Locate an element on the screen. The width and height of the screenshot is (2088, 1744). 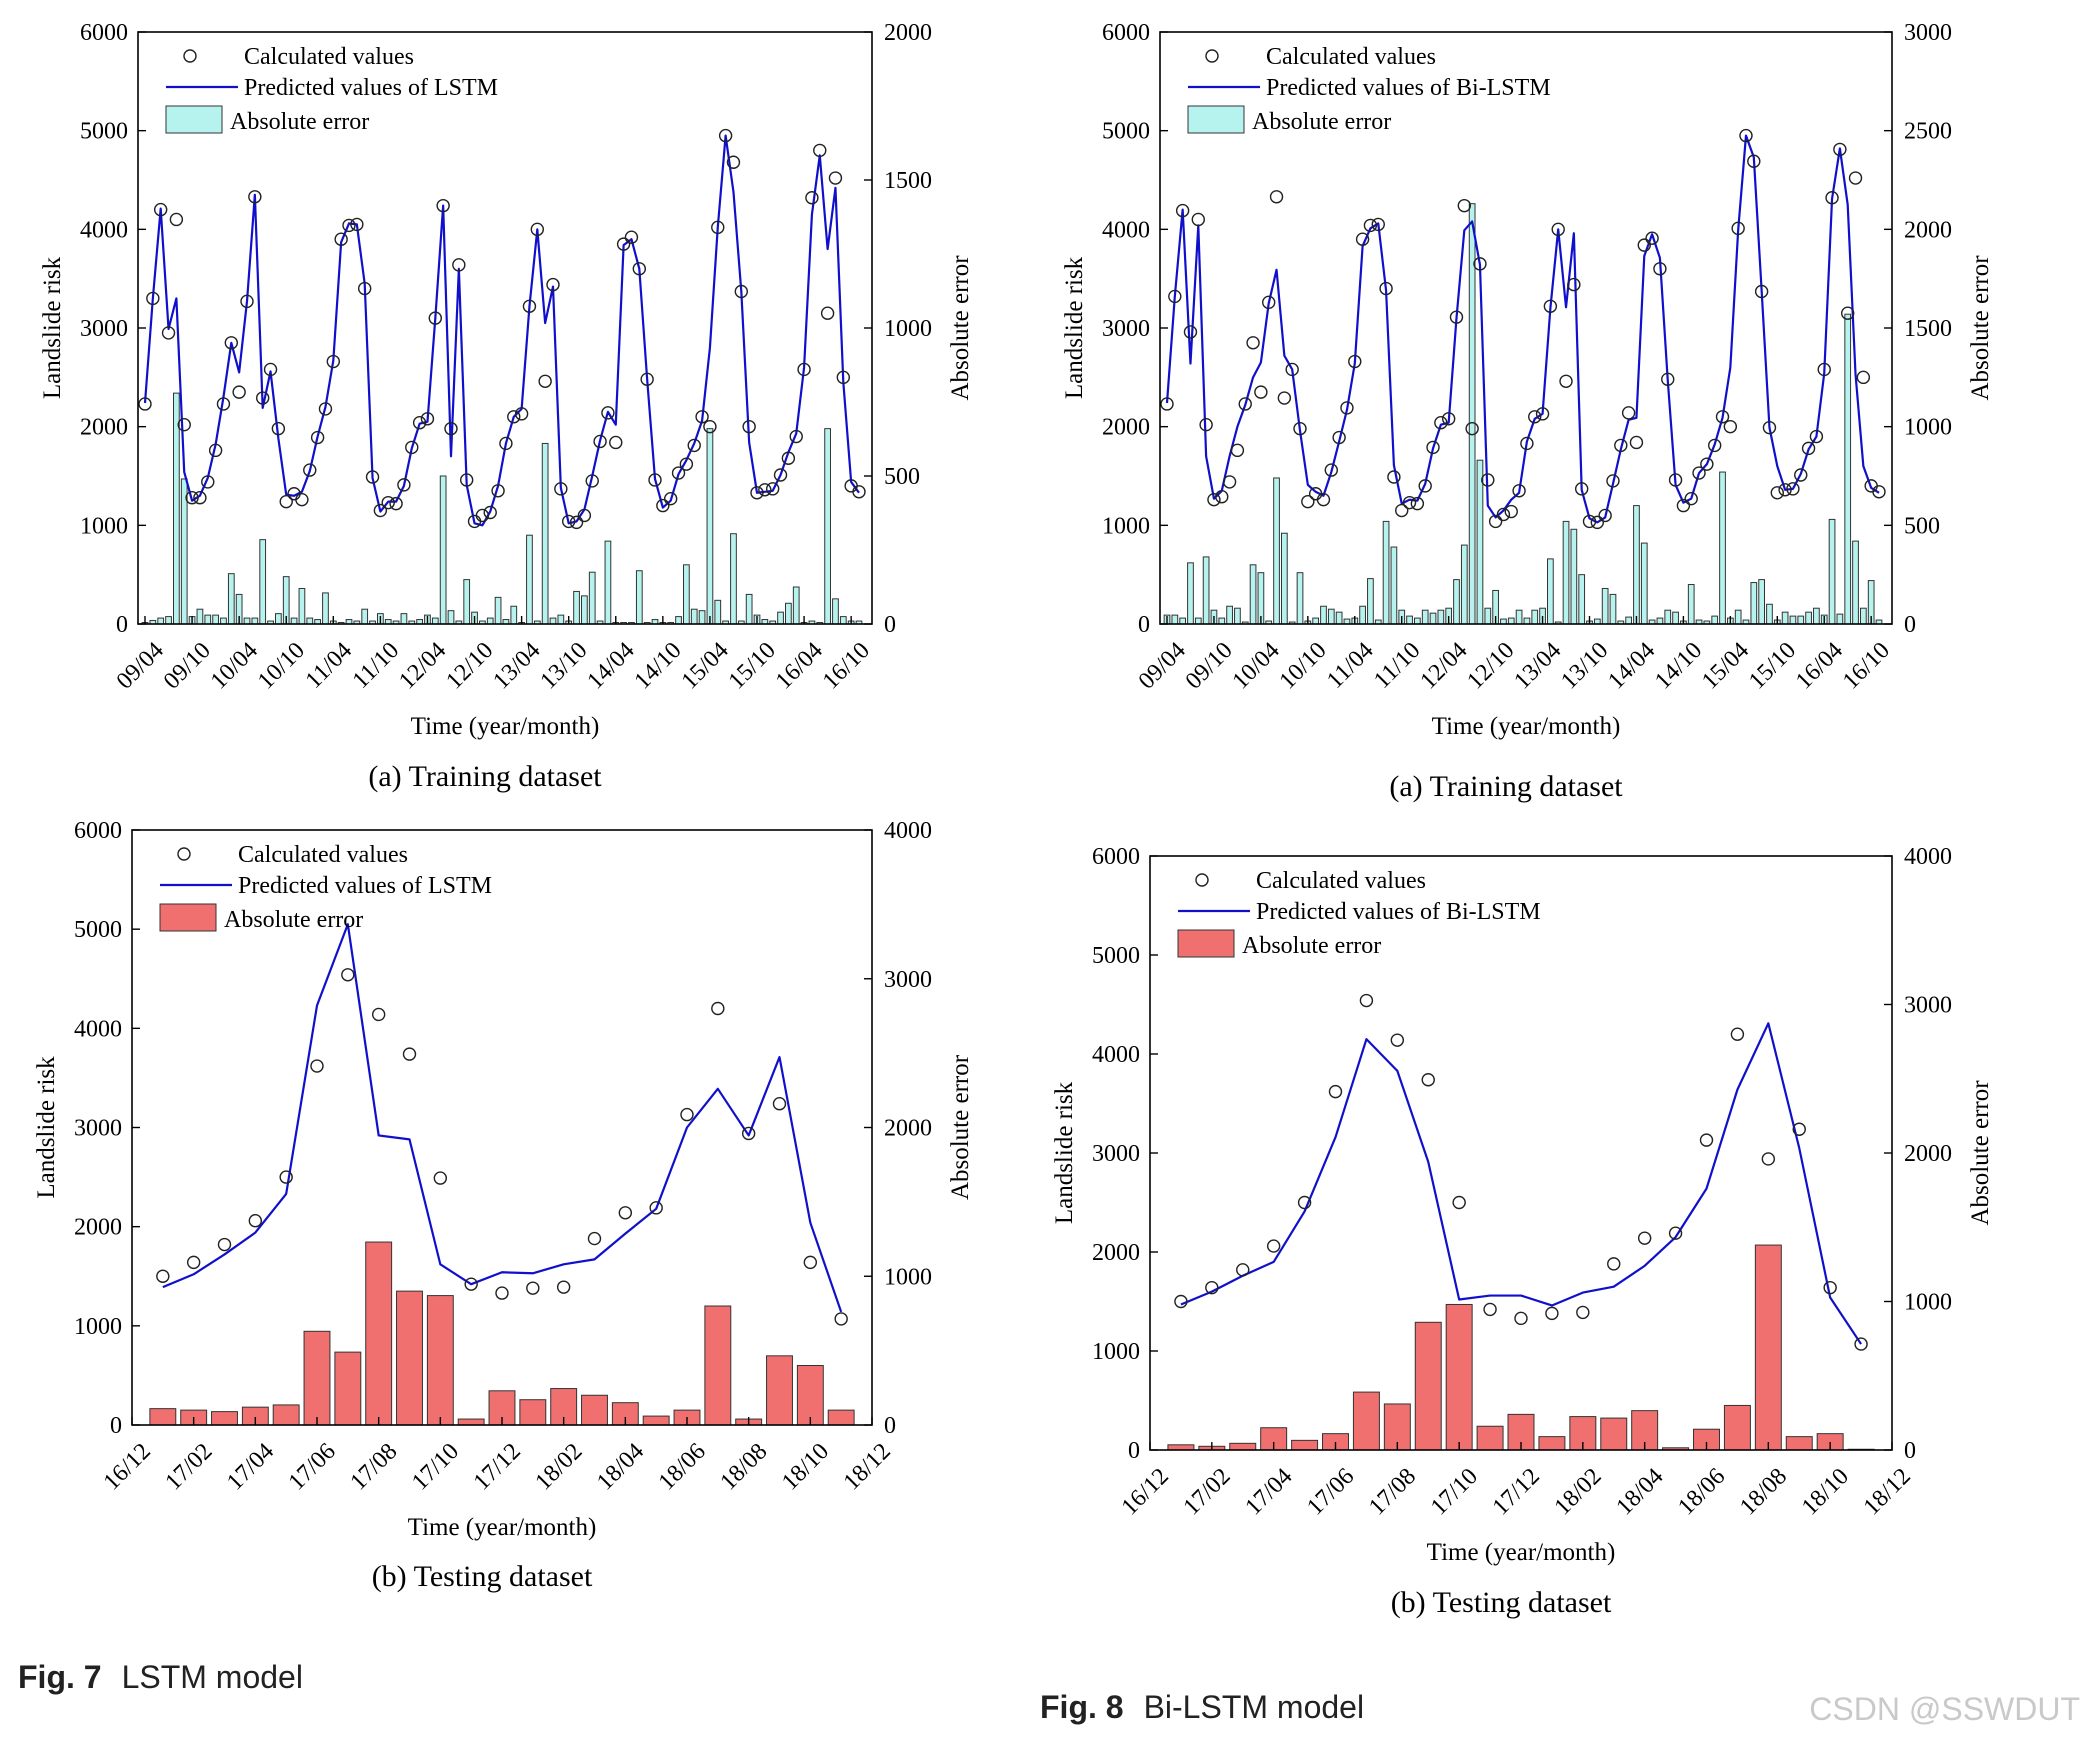
x-tick-label: 18/06 is located at coordinates (682, 1466).